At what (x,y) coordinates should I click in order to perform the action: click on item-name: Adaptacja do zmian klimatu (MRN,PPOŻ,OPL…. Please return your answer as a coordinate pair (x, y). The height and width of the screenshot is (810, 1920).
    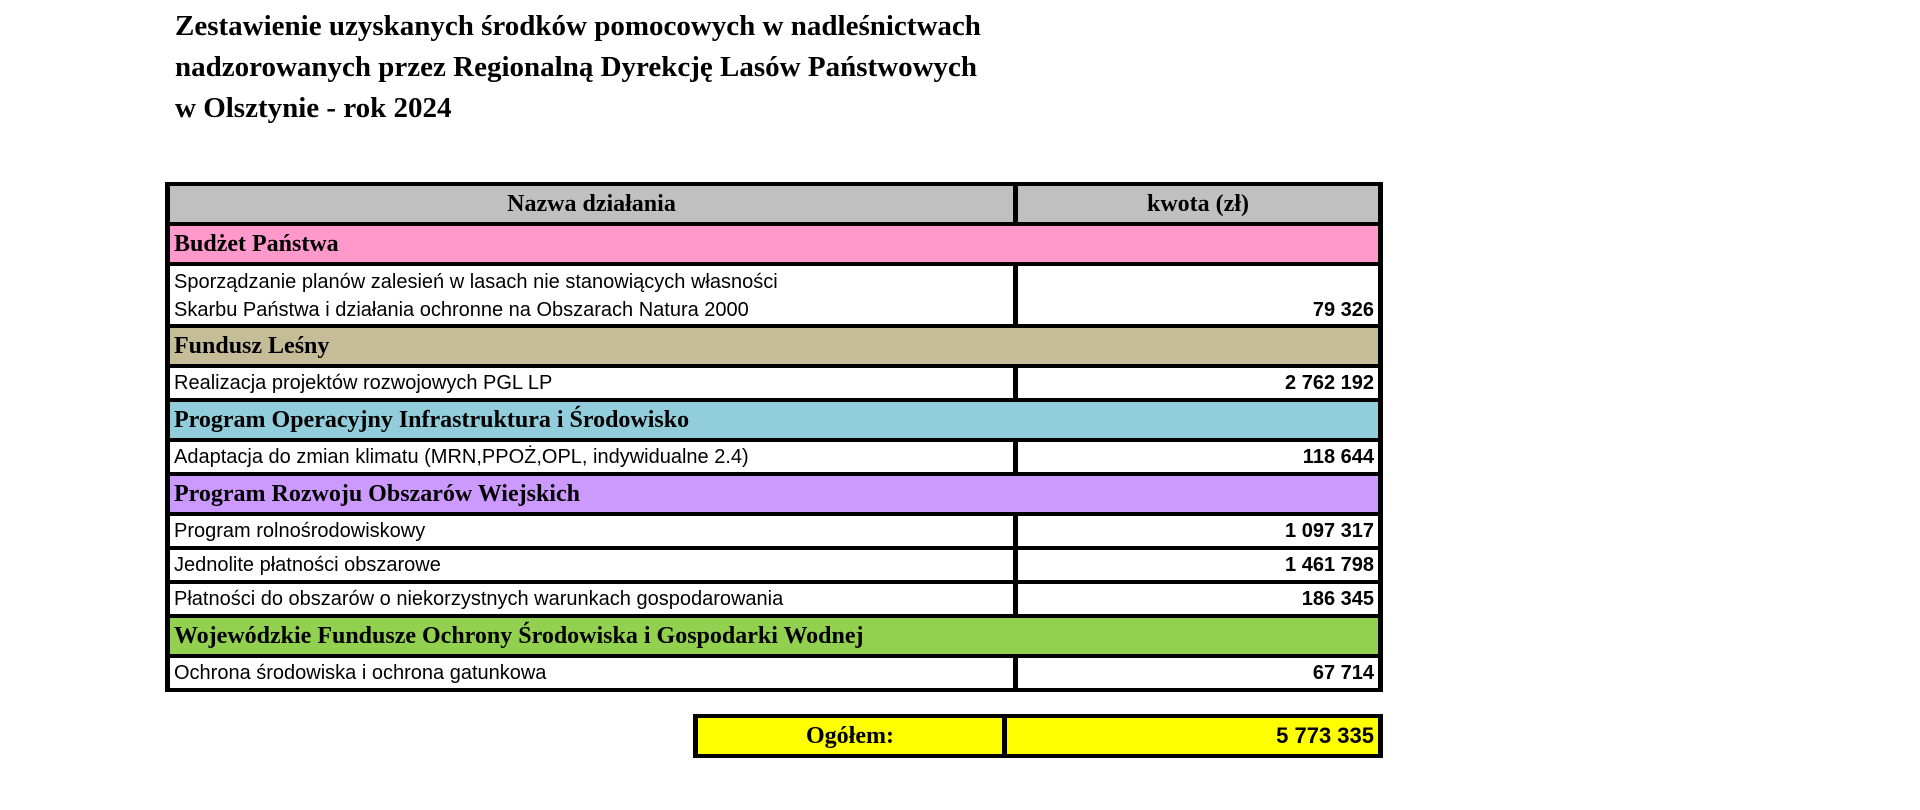
    Looking at the image, I should click on (591, 457).